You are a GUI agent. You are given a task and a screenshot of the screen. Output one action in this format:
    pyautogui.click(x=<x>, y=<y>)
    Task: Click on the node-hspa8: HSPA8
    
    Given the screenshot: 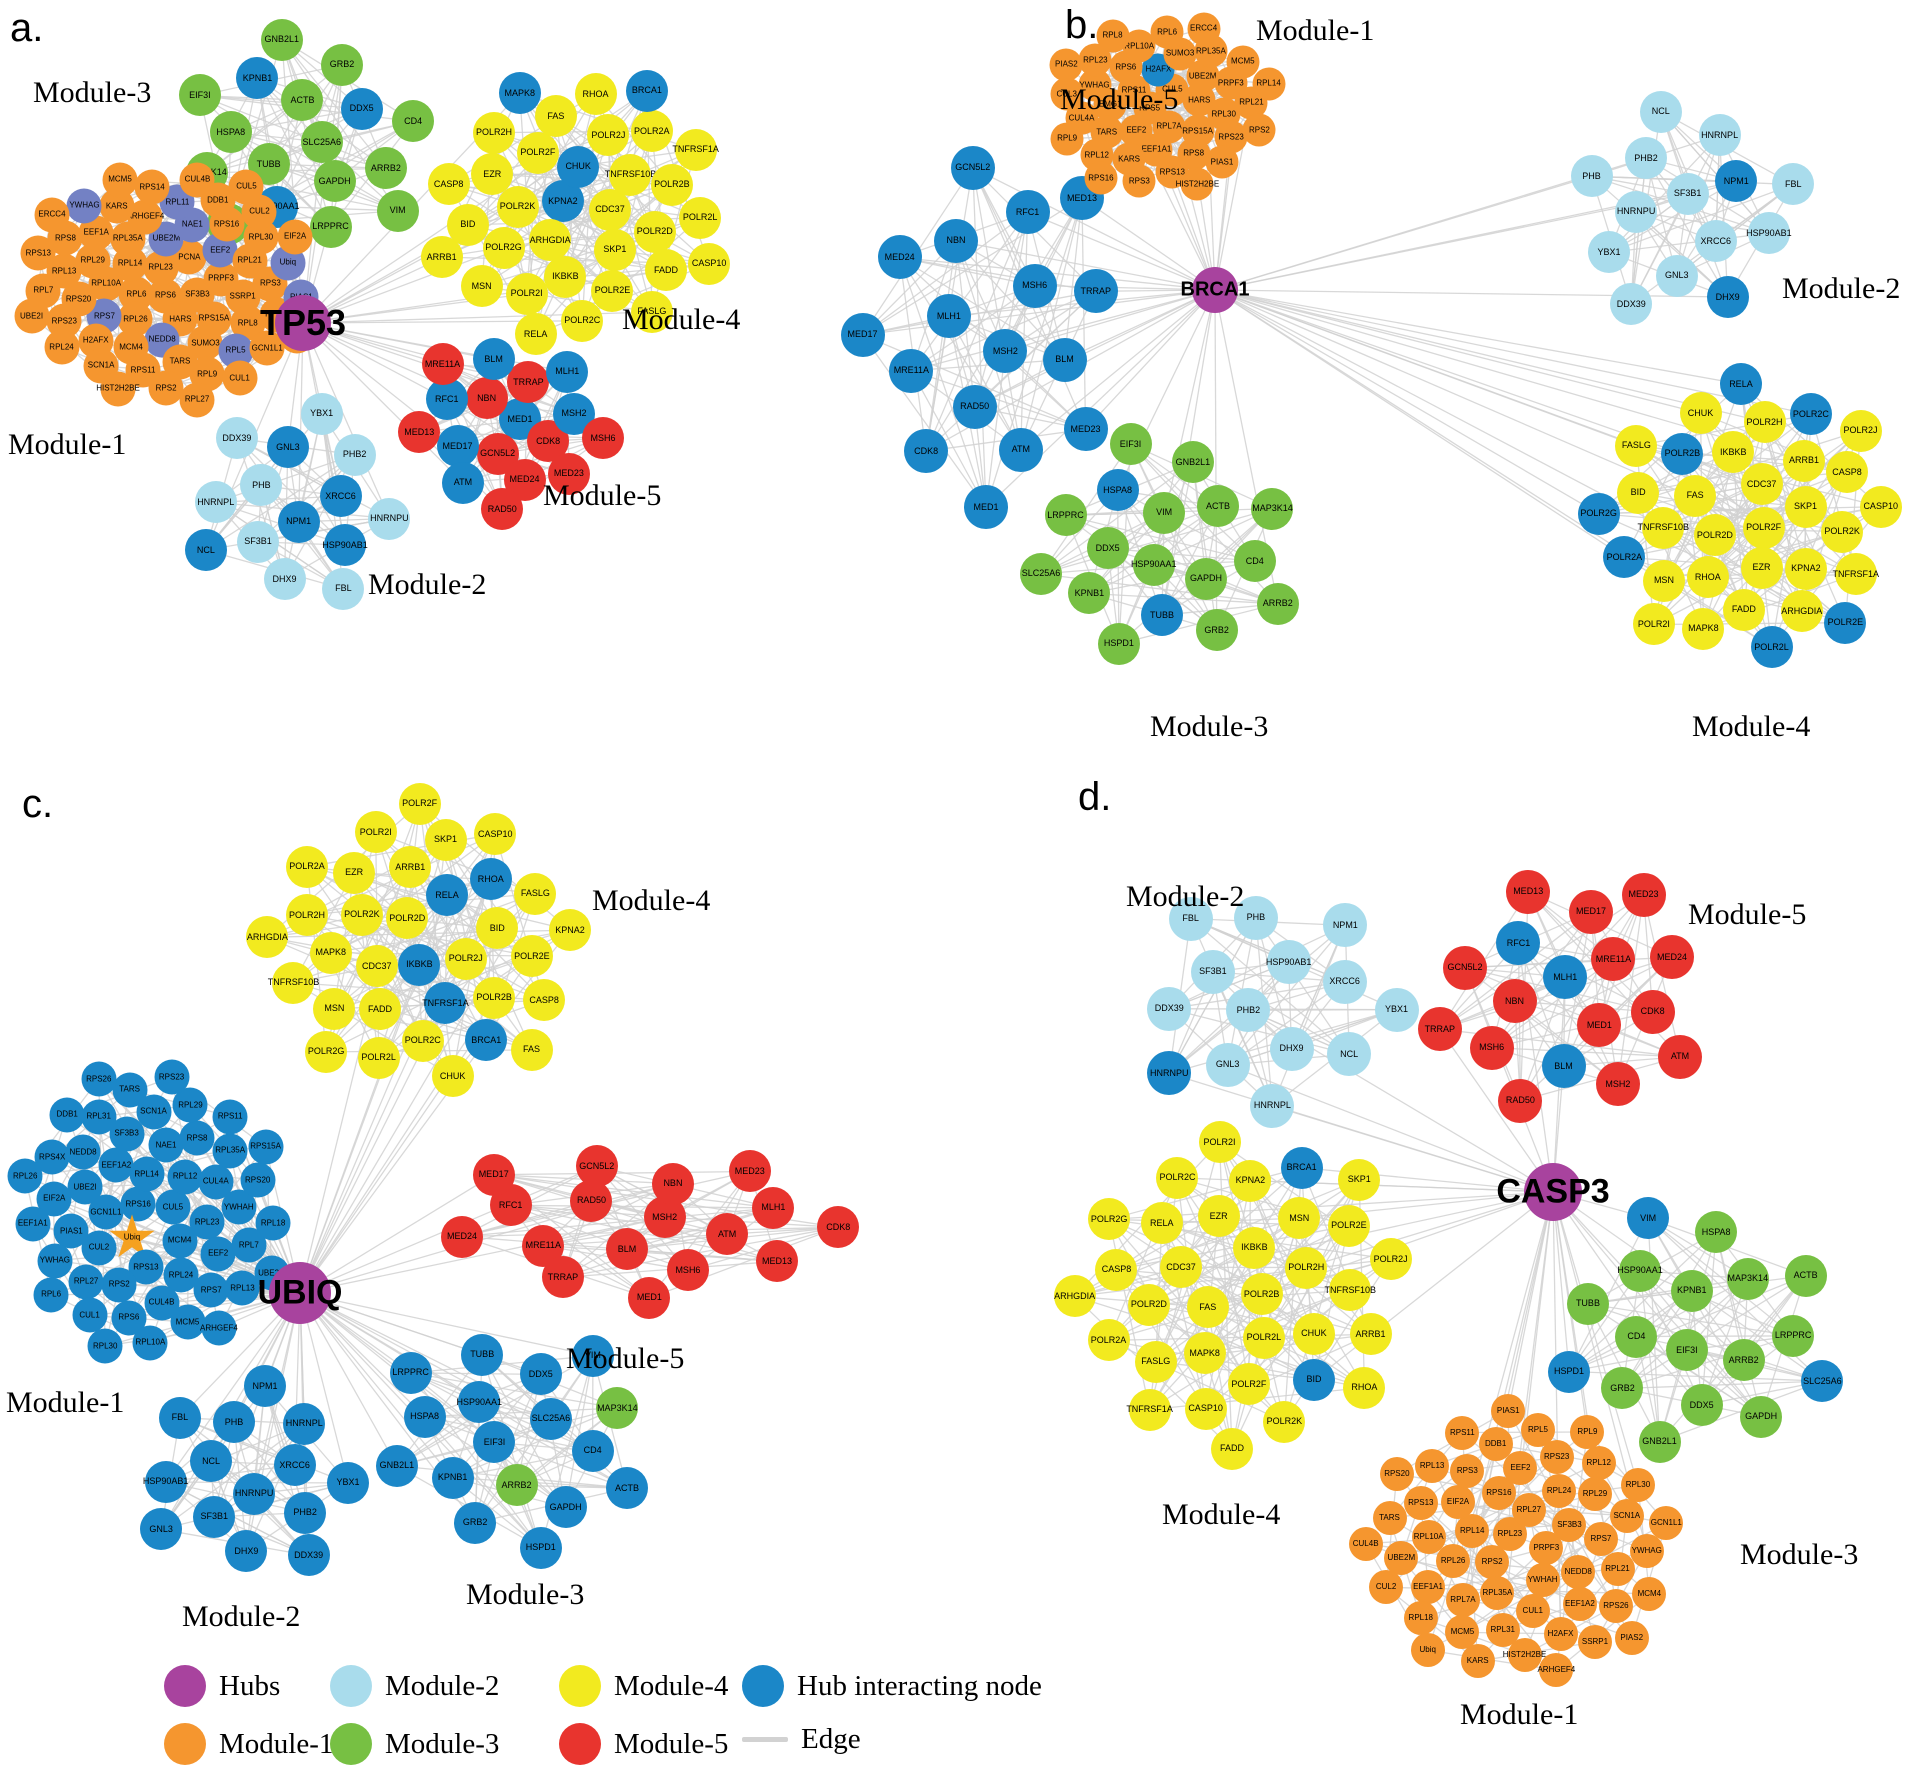 What is the action you would take?
    pyautogui.click(x=1716, y=1232)
    